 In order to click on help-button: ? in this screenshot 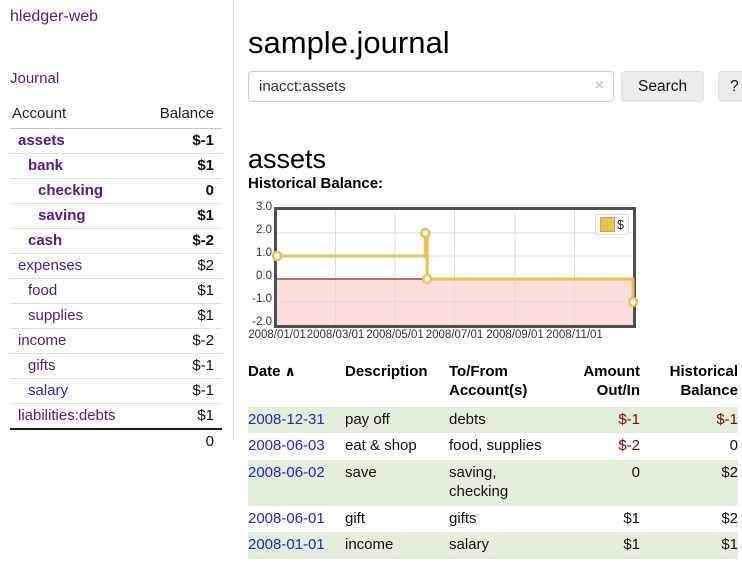, I will do `click(730, 86)`.